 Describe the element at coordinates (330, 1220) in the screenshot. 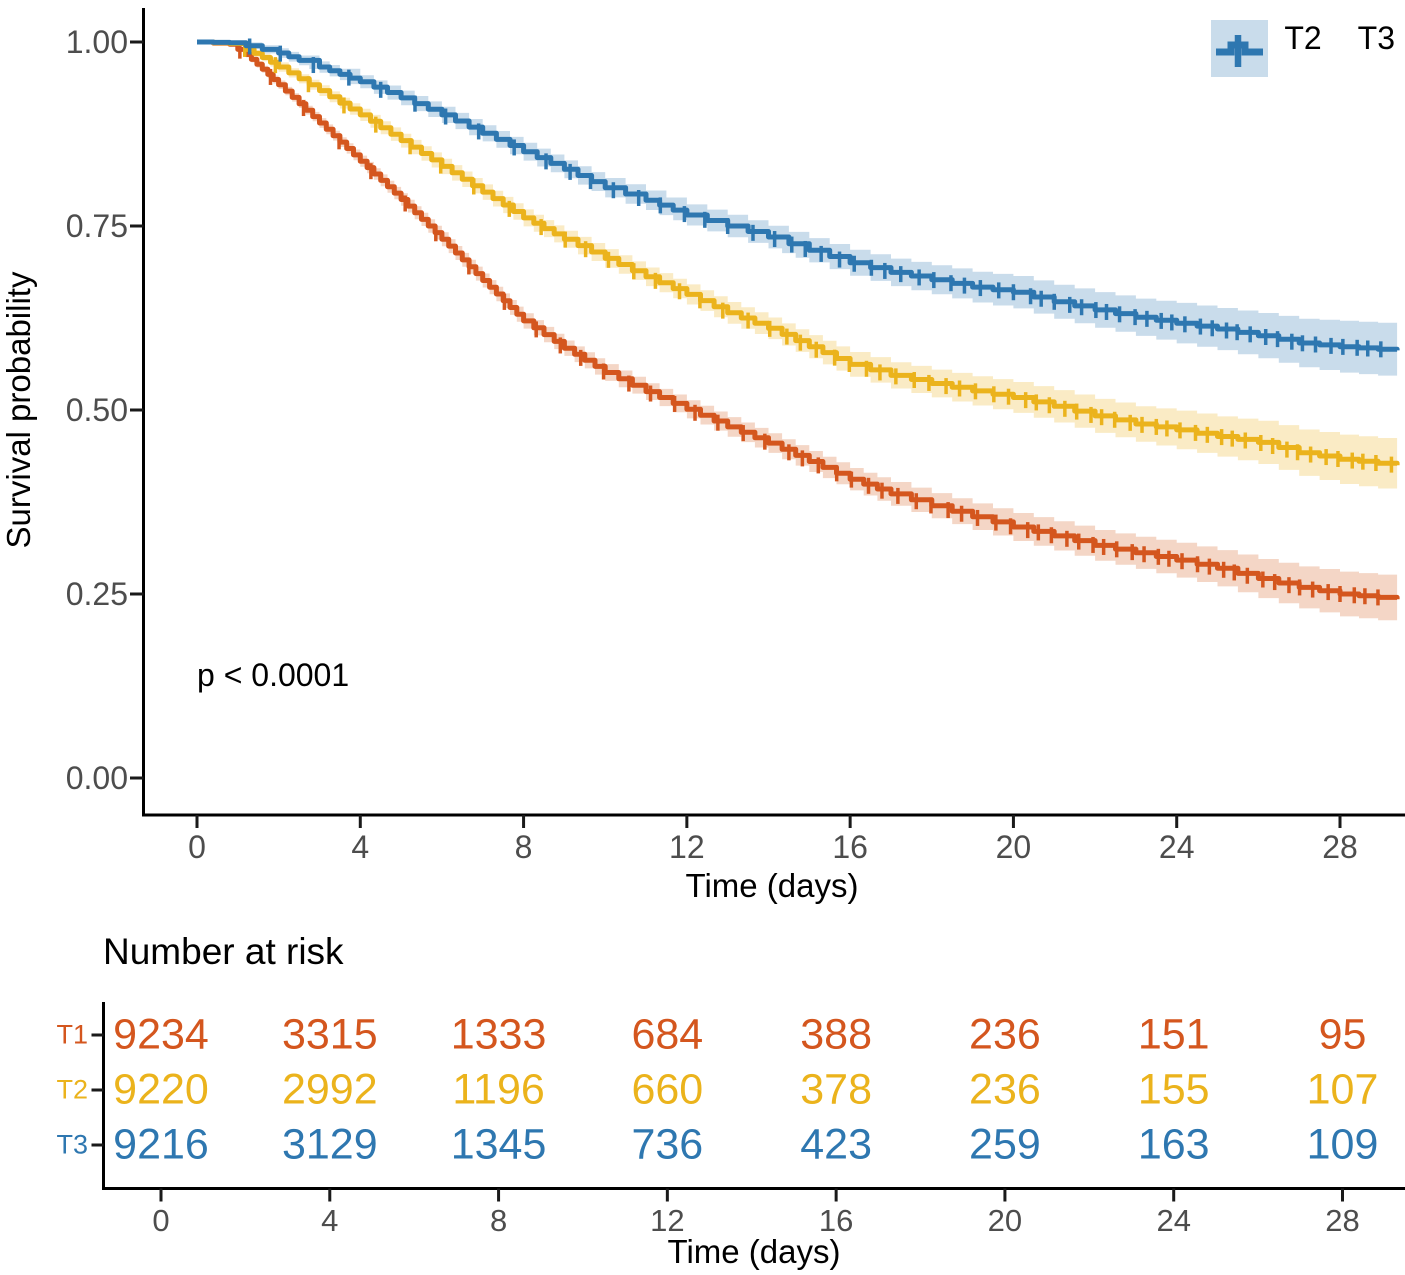

I see `risk-x-tick-label: 4` at that location.